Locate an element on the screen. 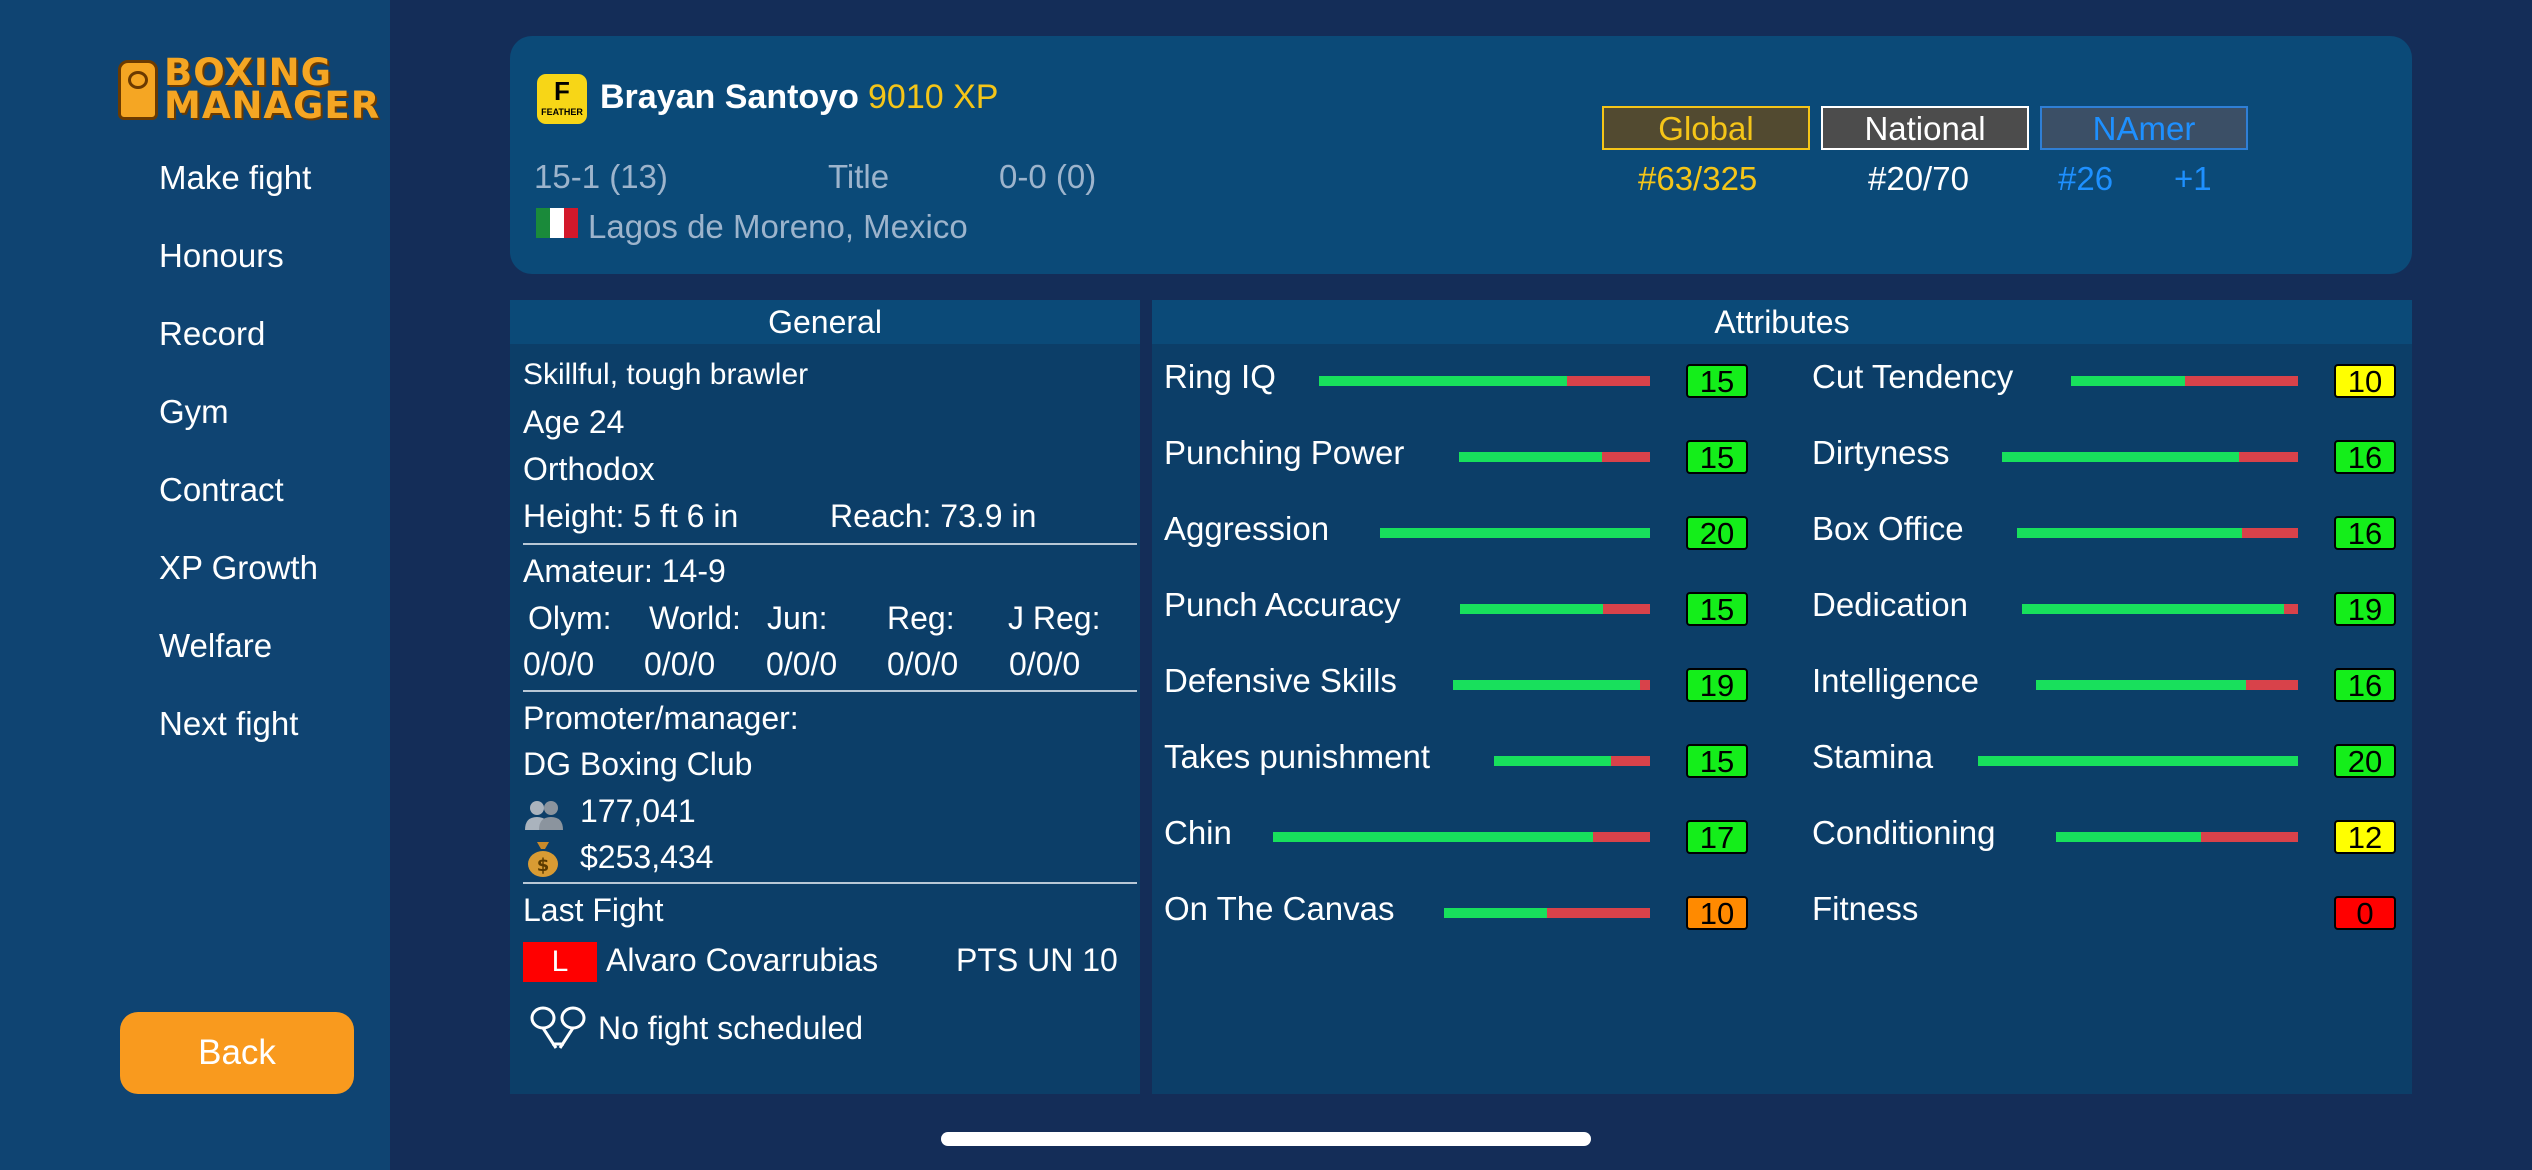  attribute-label: Punching Power is located at coordinates (1284, 452).